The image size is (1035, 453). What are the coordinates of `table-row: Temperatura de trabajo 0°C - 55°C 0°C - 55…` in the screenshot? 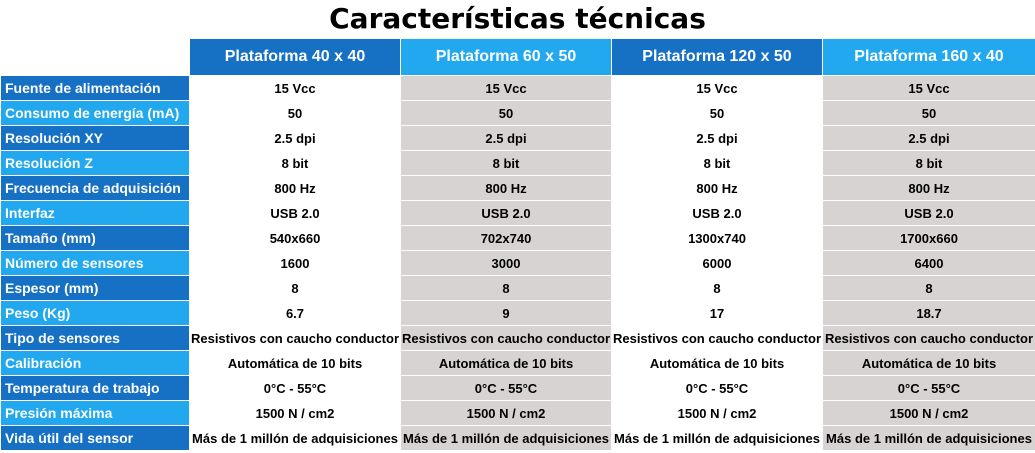 It's located at (517, 388).